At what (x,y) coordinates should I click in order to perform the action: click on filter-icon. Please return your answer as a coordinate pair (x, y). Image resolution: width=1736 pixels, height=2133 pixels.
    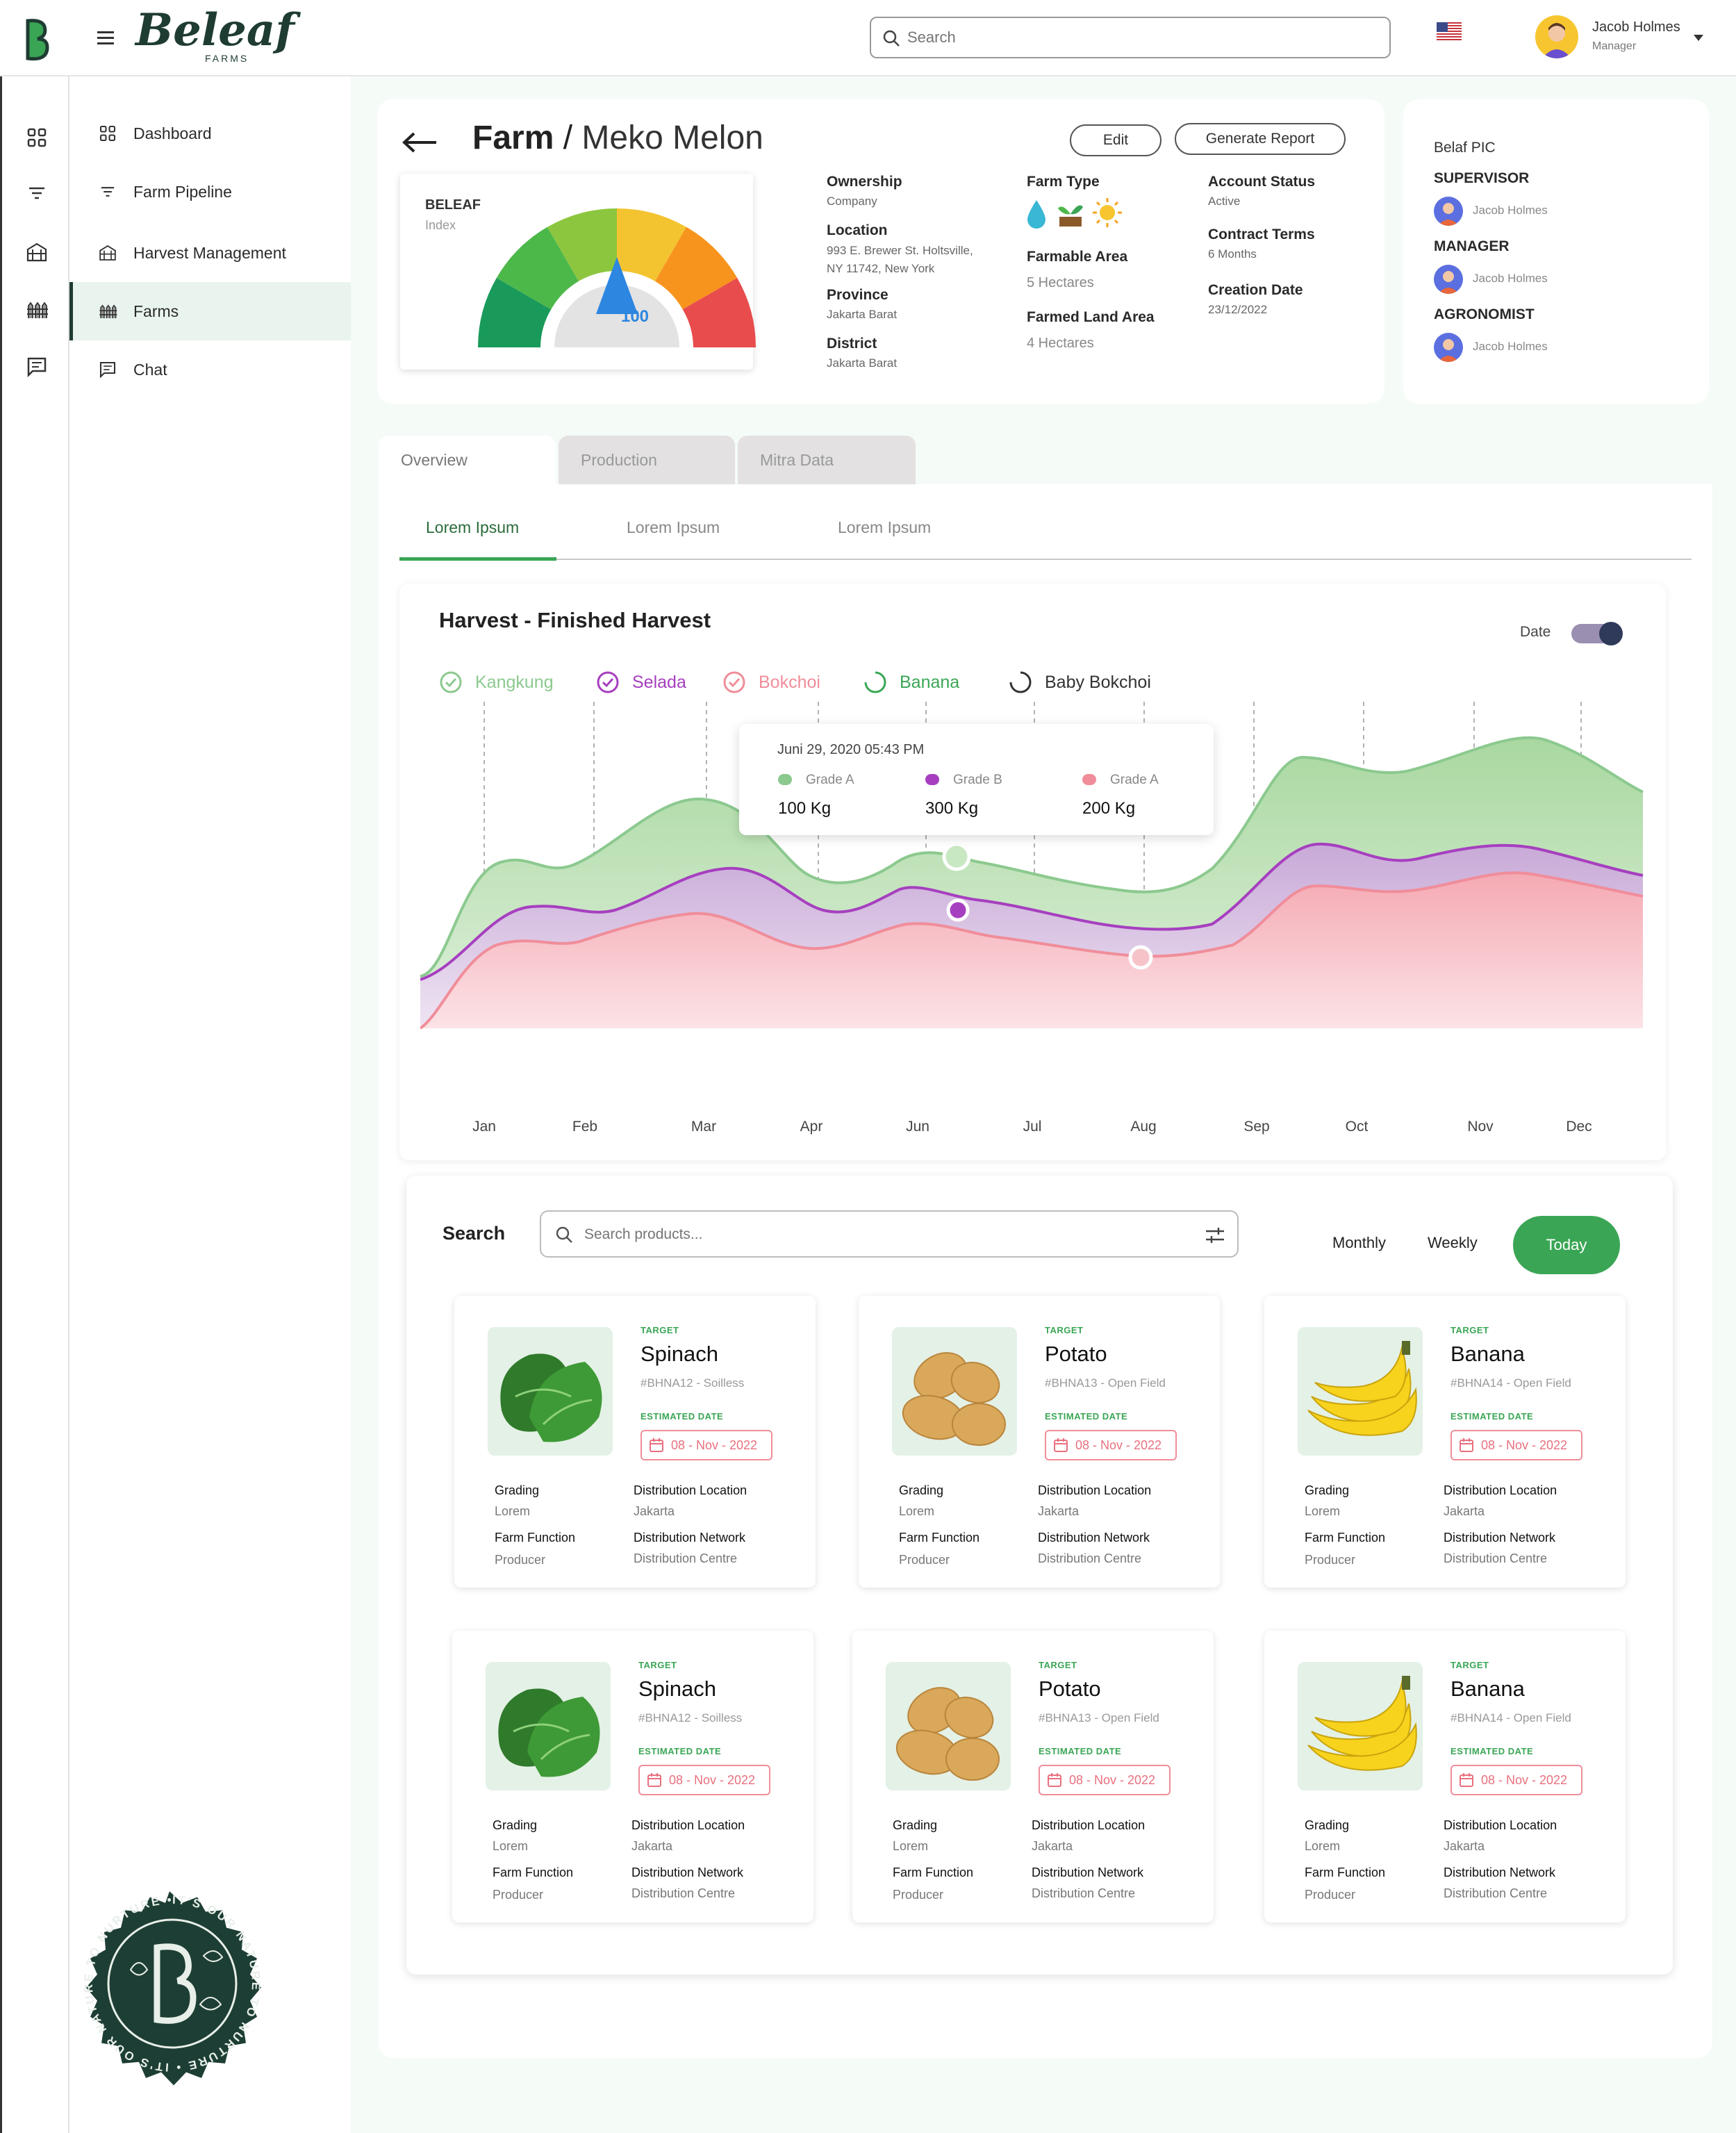
    Looking at the image, I should click on (36, 193).